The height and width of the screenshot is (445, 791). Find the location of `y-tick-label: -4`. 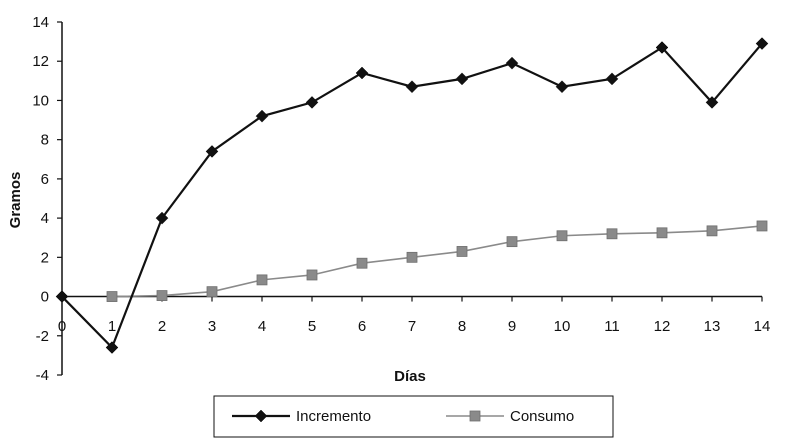

y-tick-label: -4 is located at coordinates (42, 375).